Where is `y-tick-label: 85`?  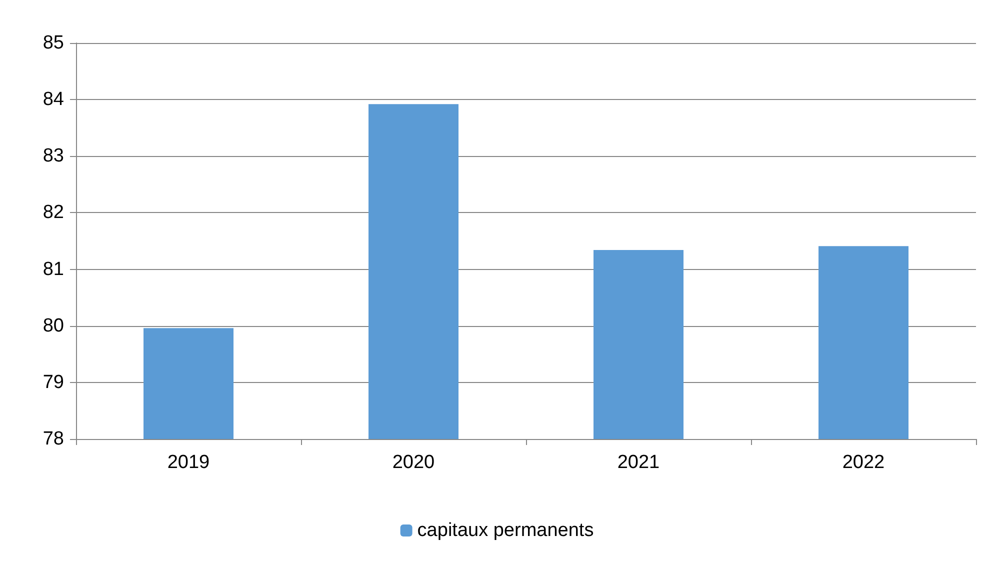
y-tick-label: 85 is located at coordinates (53, 43).